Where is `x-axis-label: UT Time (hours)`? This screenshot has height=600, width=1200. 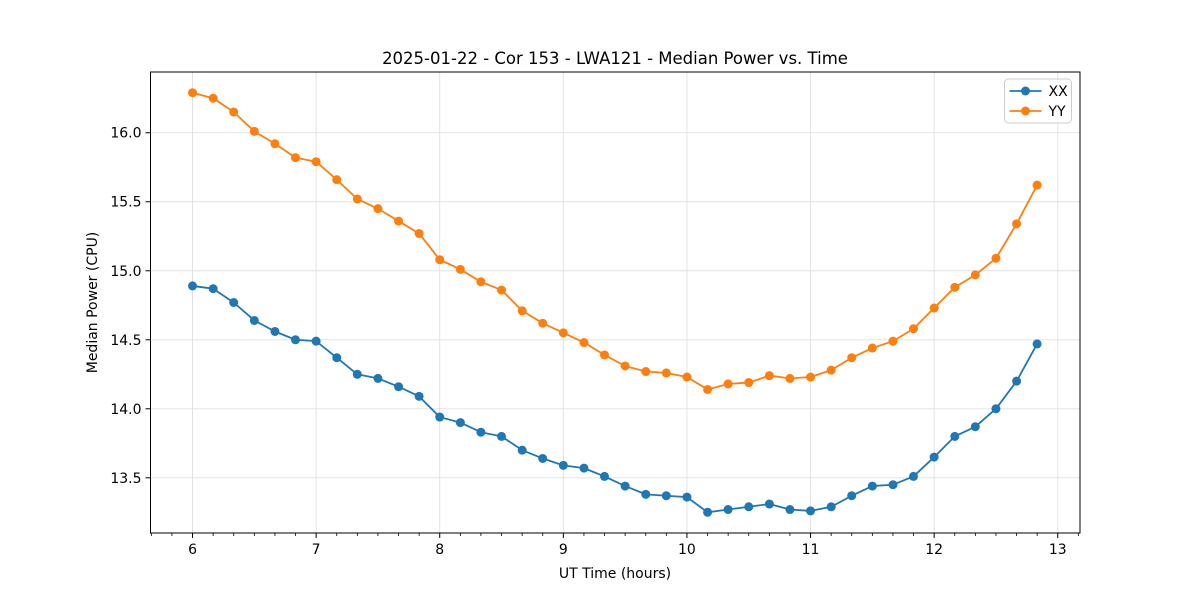
x-axis-label: UT Time (hours) is located at coordinates (615, 574).